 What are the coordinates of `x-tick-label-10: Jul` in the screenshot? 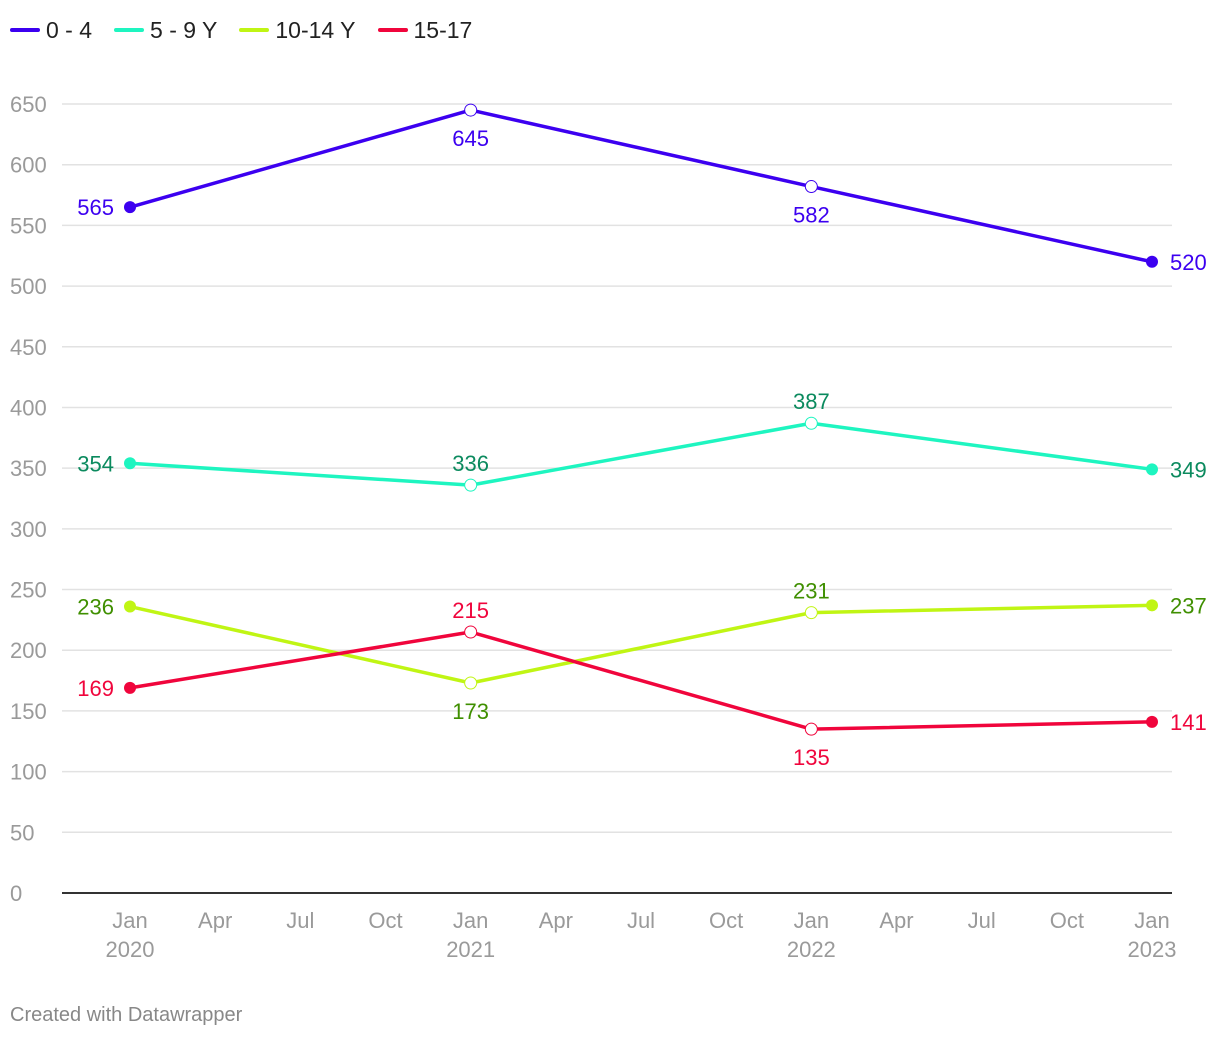 It's located at (982, 920).